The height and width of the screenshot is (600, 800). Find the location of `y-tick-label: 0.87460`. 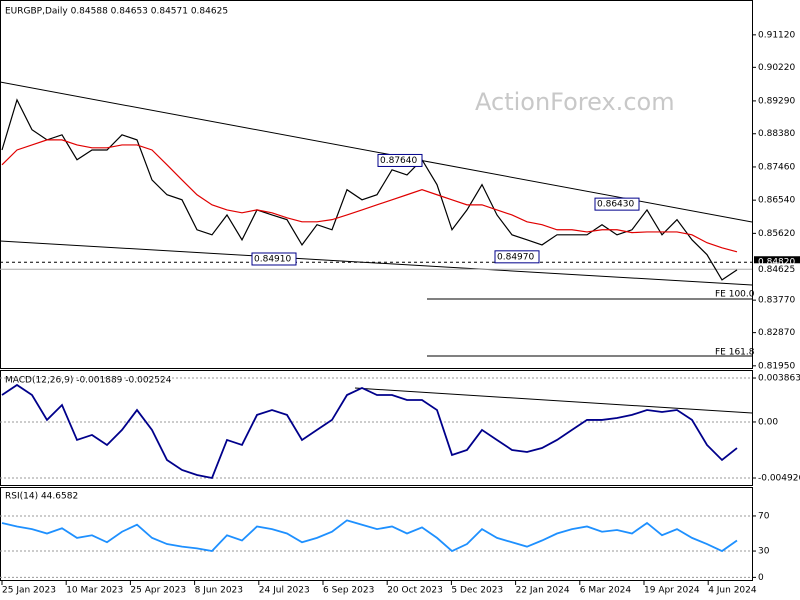

y-tick-label: 0.87460 is located at coordinates (776, 167).